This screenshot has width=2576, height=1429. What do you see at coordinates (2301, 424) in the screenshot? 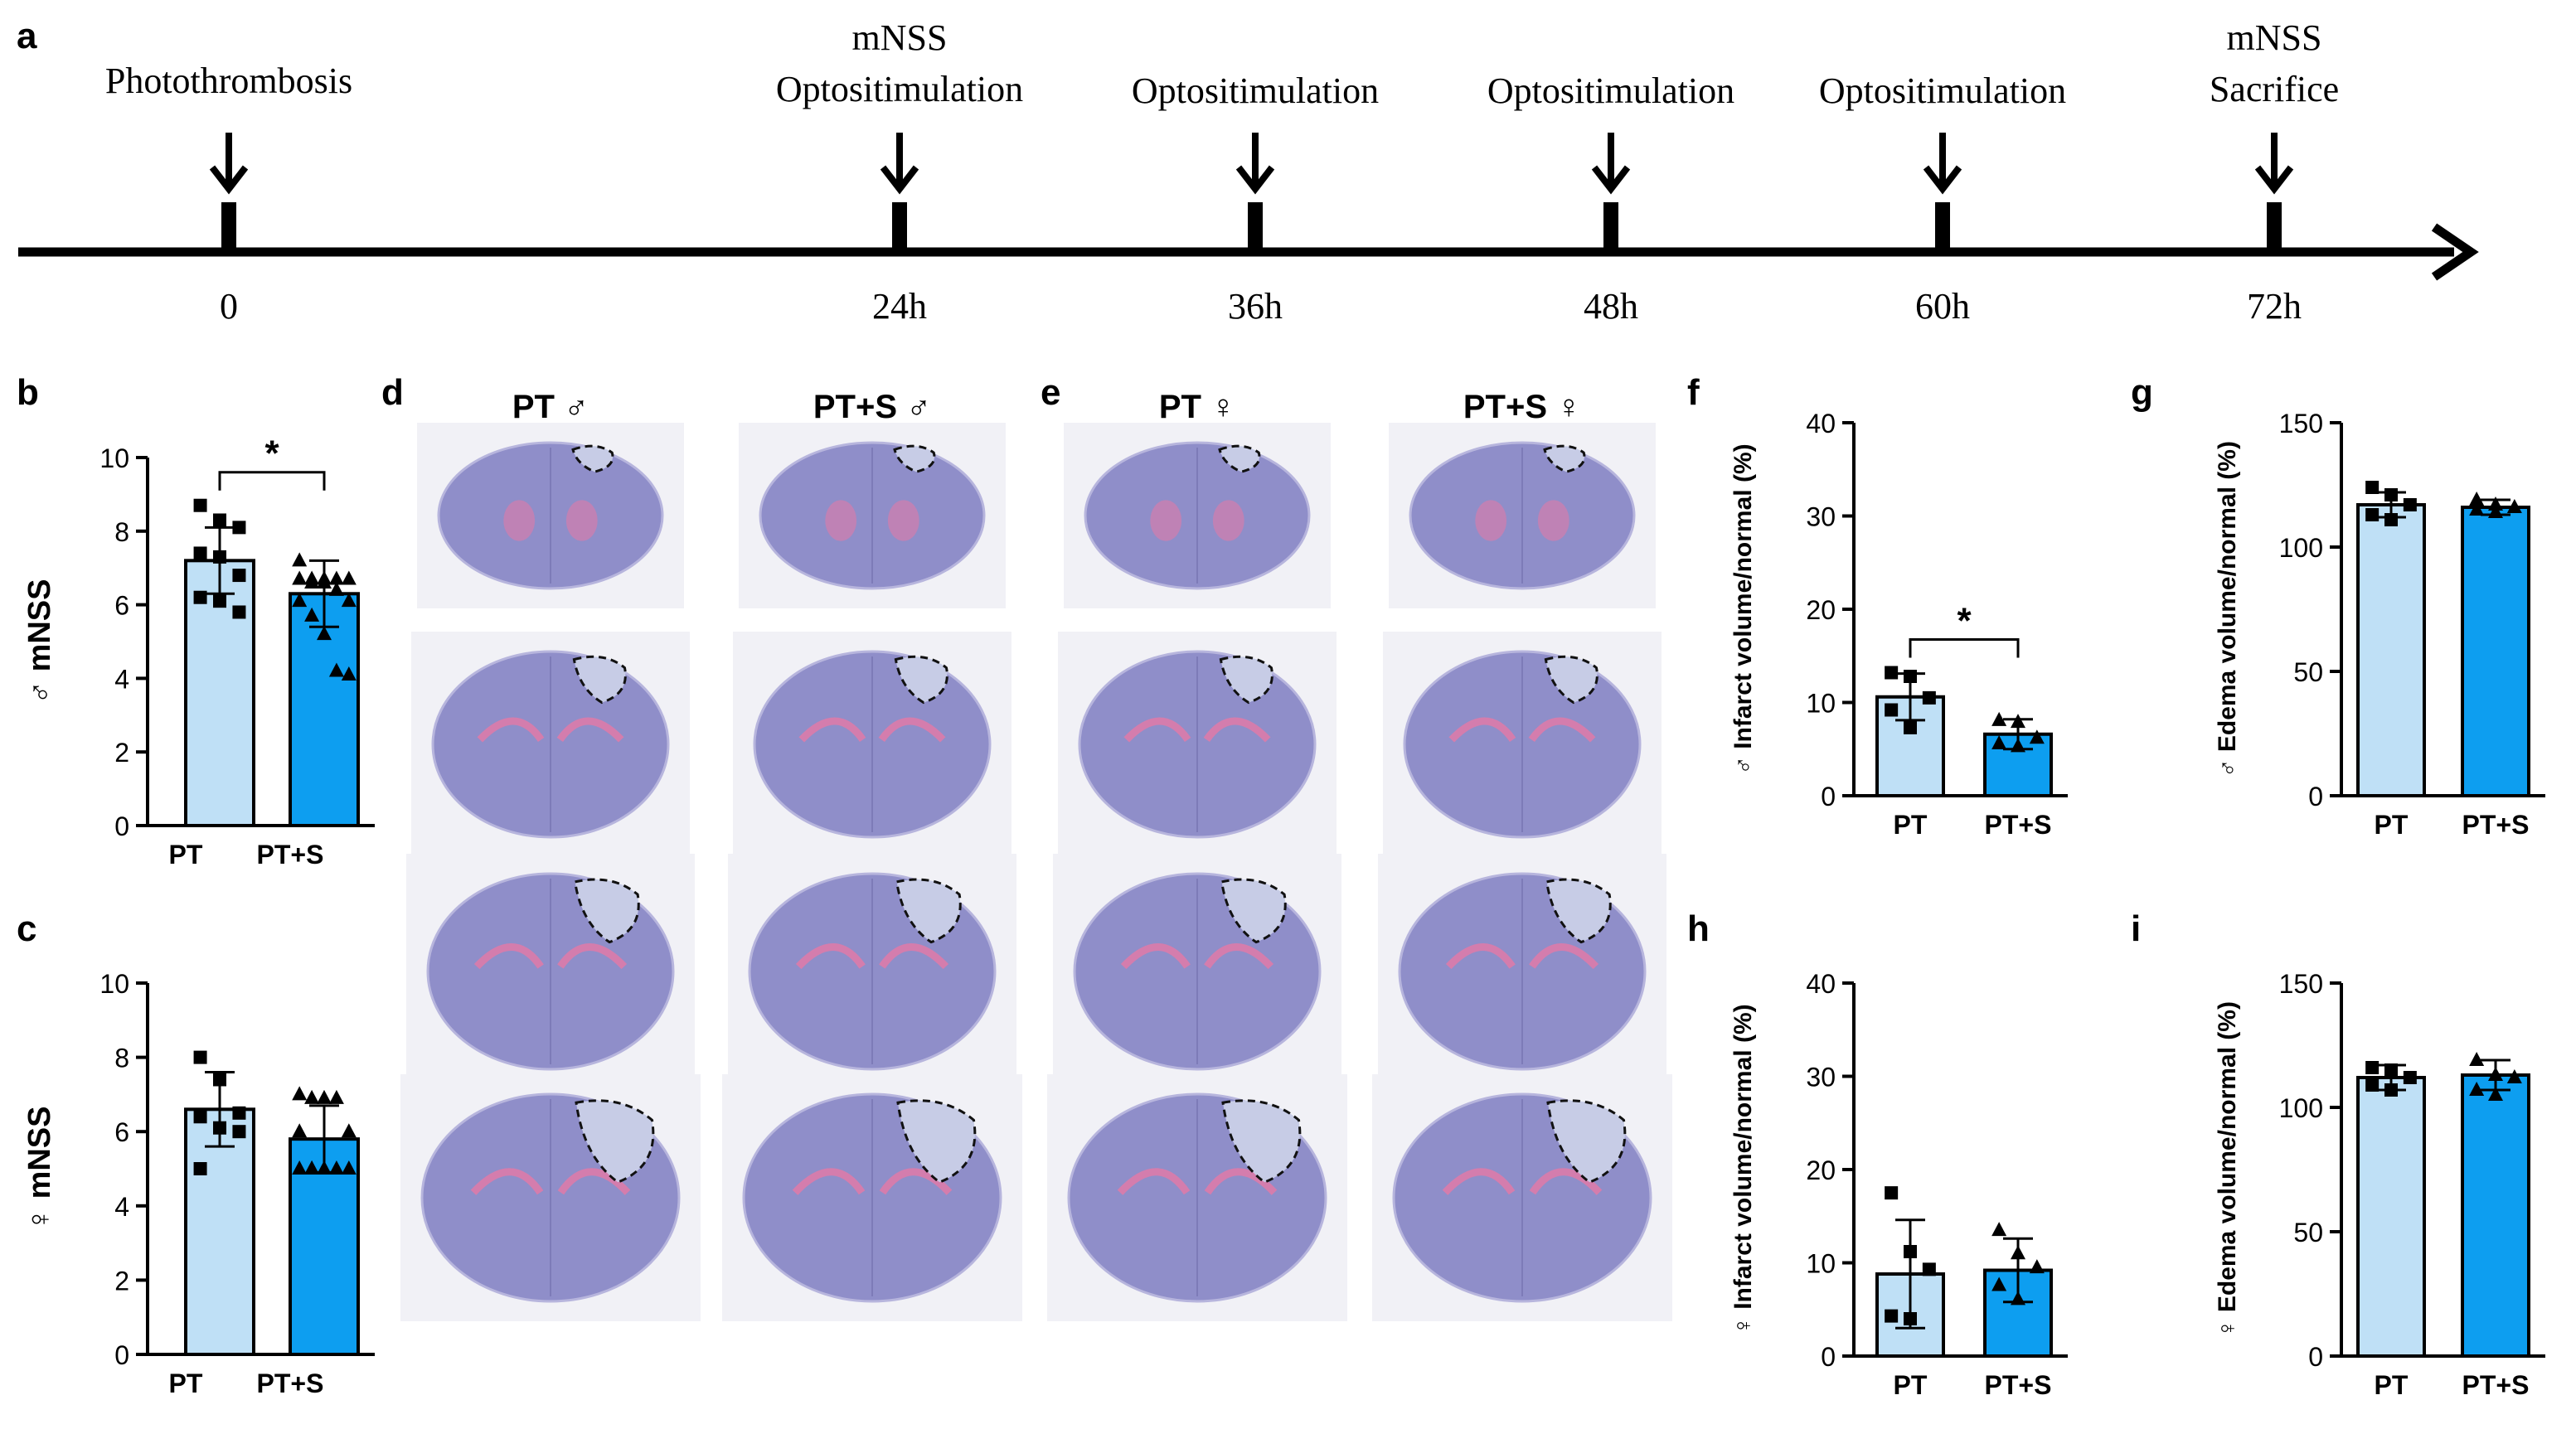
I see `y-tick-label: 150` at bounding box center [2301, 424].